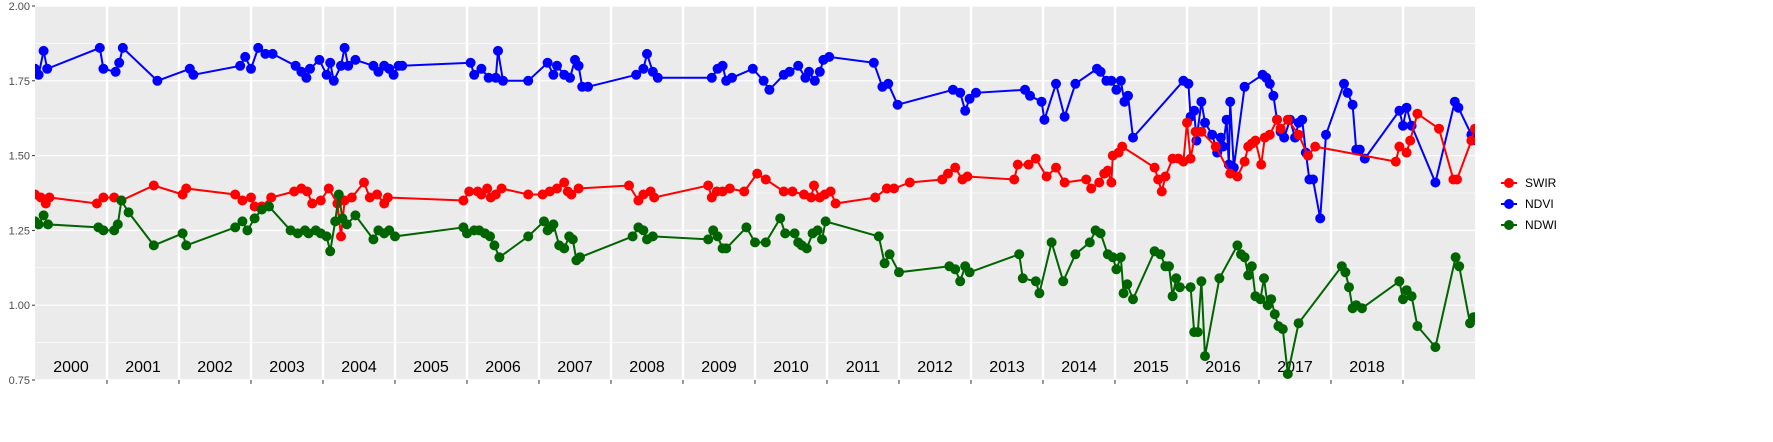 This screenshot has width=1773, height=442. I want to click on year-label: 2002, so click(215, 367).